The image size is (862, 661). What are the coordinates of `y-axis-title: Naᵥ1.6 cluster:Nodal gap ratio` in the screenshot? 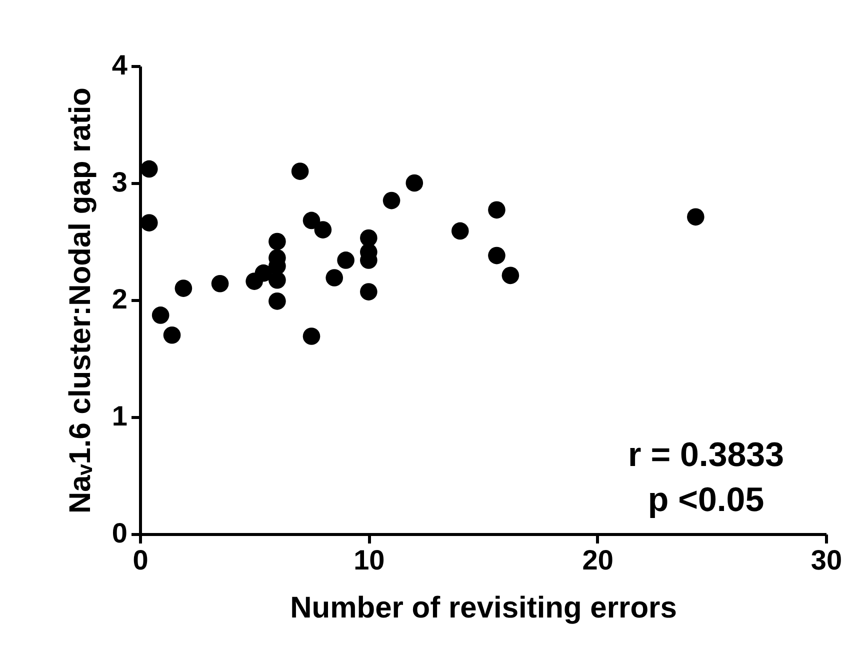 It's located at (80, 300).